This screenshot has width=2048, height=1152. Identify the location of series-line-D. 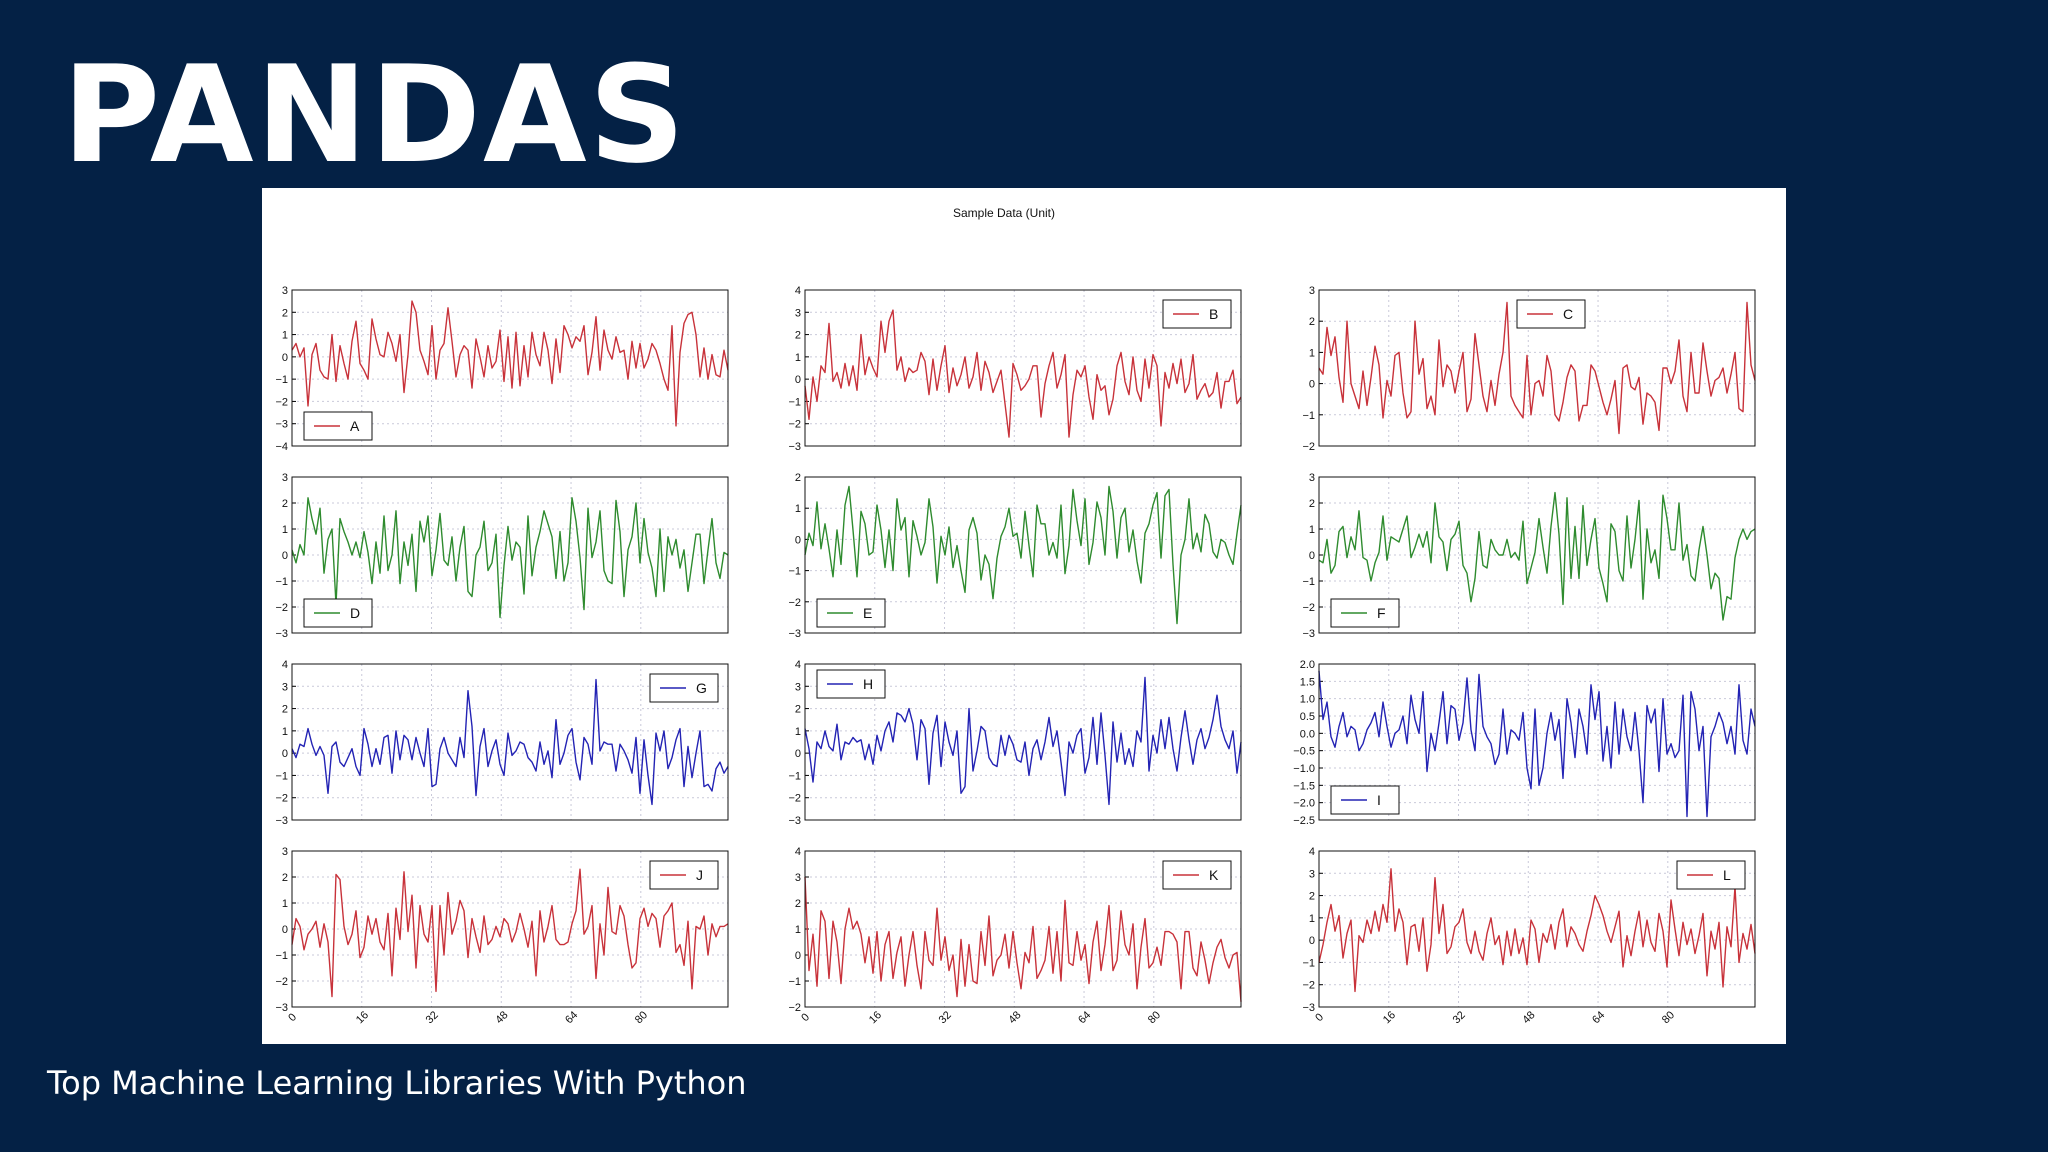
(510, 558).